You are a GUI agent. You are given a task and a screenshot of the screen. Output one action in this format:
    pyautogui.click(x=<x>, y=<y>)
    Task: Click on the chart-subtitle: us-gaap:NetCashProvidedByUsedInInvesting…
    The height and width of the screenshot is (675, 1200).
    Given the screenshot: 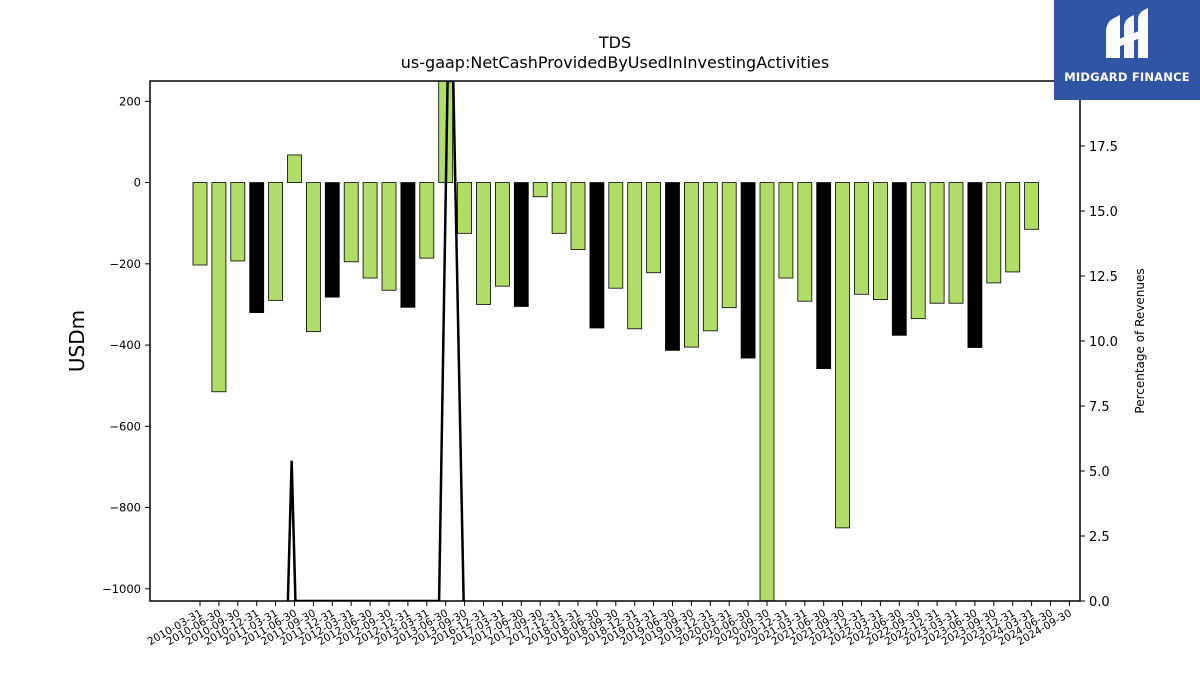 What is the action you would take?
    pyautogui.click(x=615, y=62)
    